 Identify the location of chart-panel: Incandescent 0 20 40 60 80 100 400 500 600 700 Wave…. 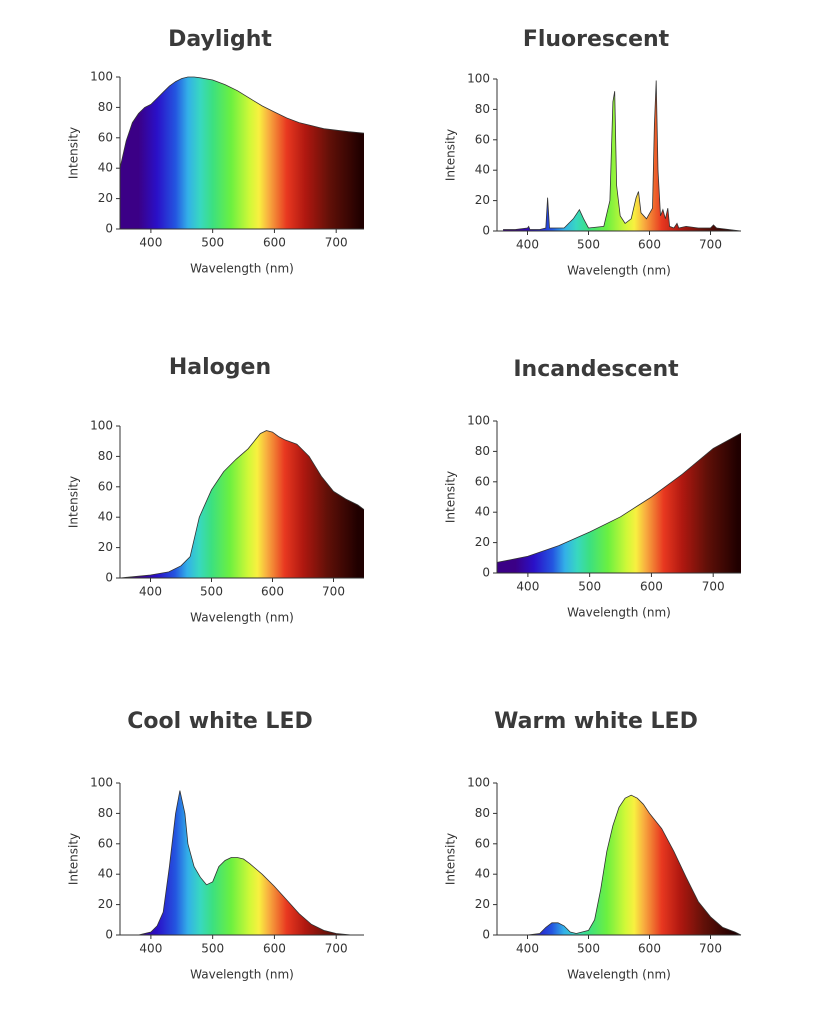
(593, 488).